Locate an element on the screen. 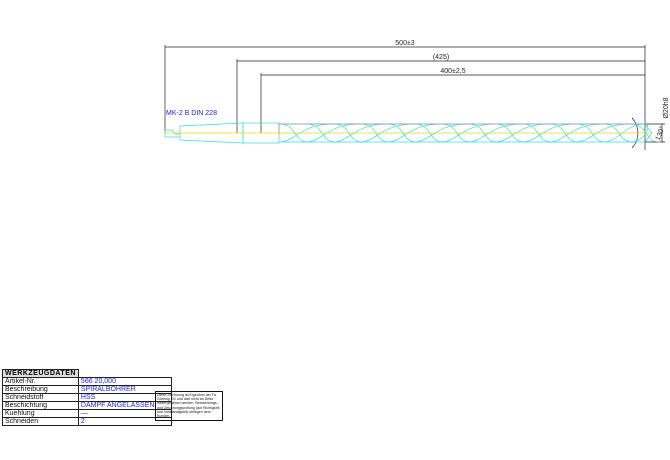  spacer is located at coordinates (124, 374).